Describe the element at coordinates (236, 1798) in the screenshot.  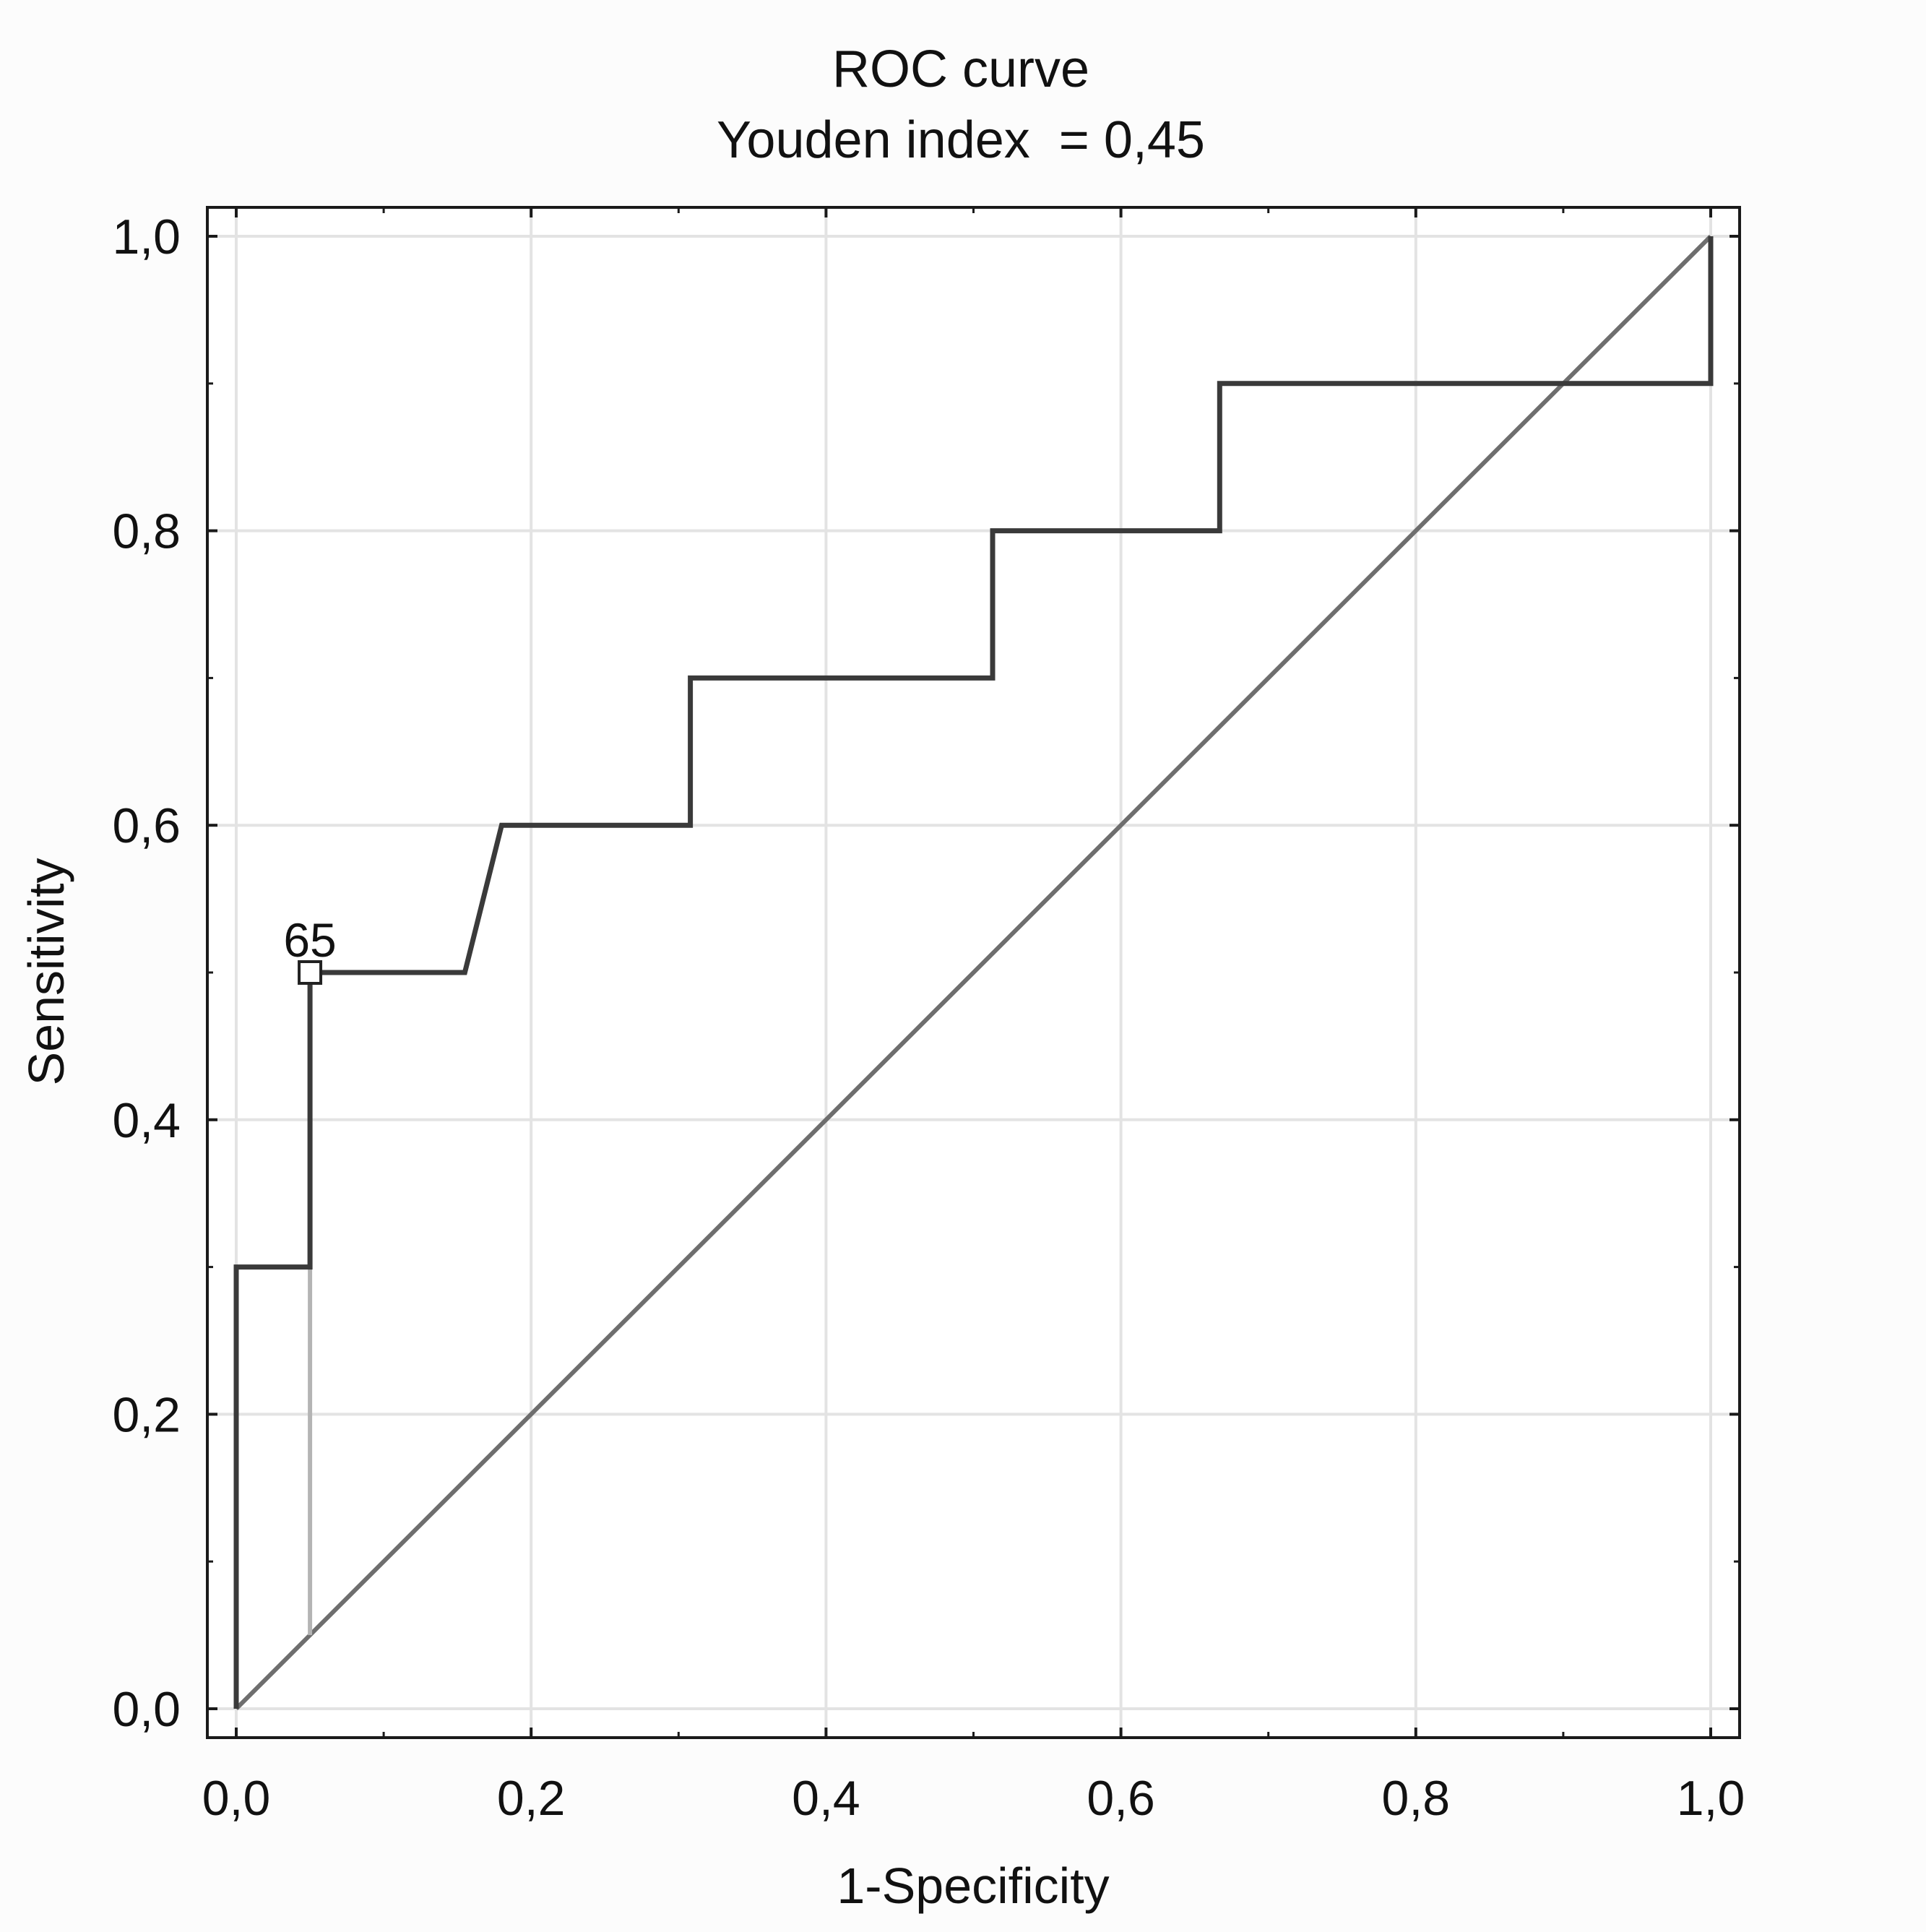
I see `x-tick-label: 0,0` at that location.